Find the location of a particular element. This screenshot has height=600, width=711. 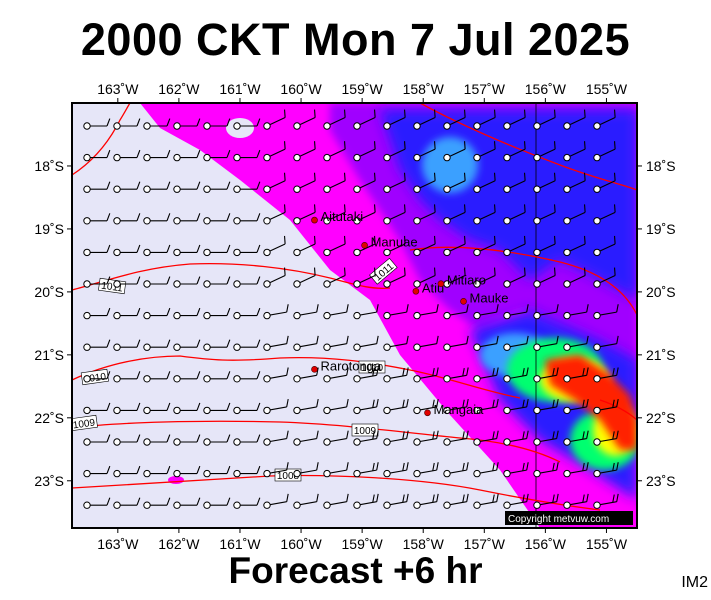

lon-tick-label-top: 162˚W is located at coordinates (179, 89).